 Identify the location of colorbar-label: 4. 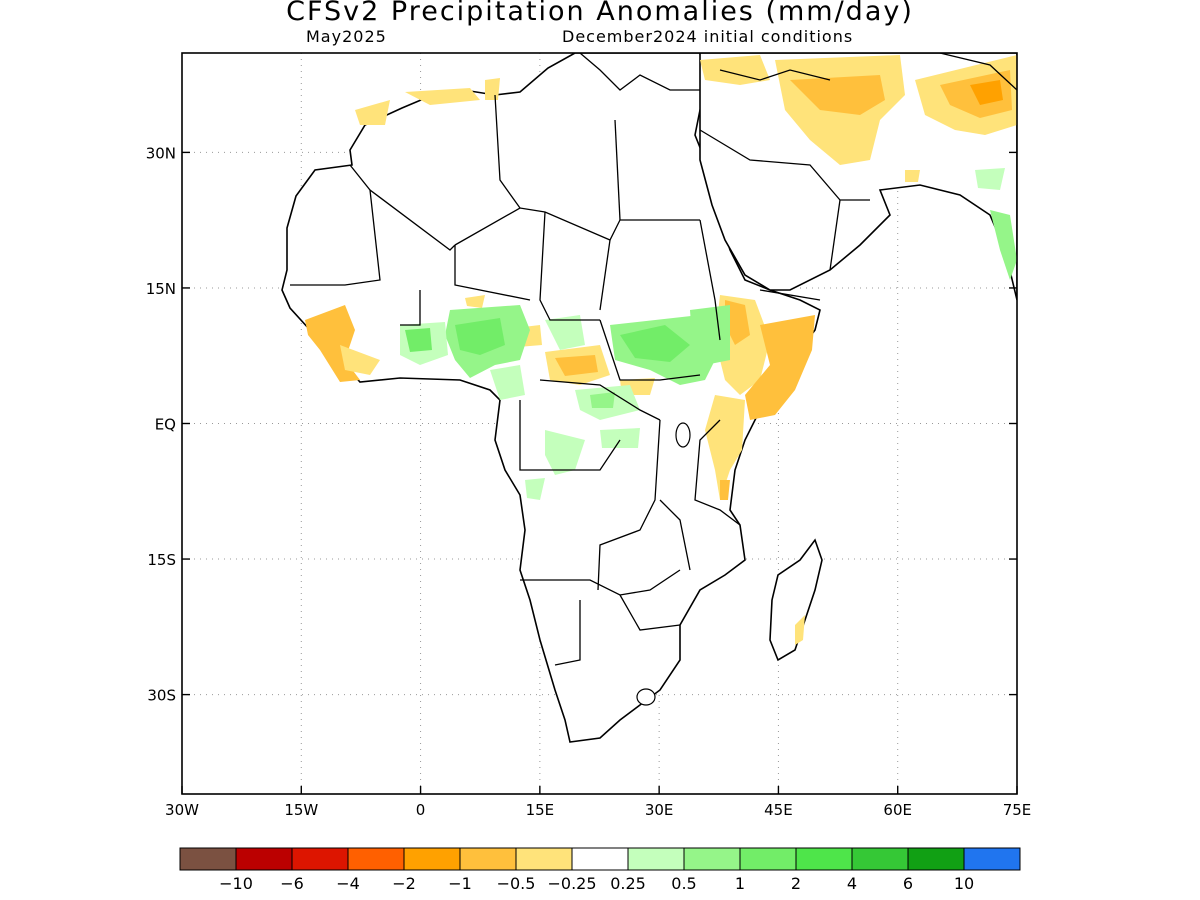
(852, 883).